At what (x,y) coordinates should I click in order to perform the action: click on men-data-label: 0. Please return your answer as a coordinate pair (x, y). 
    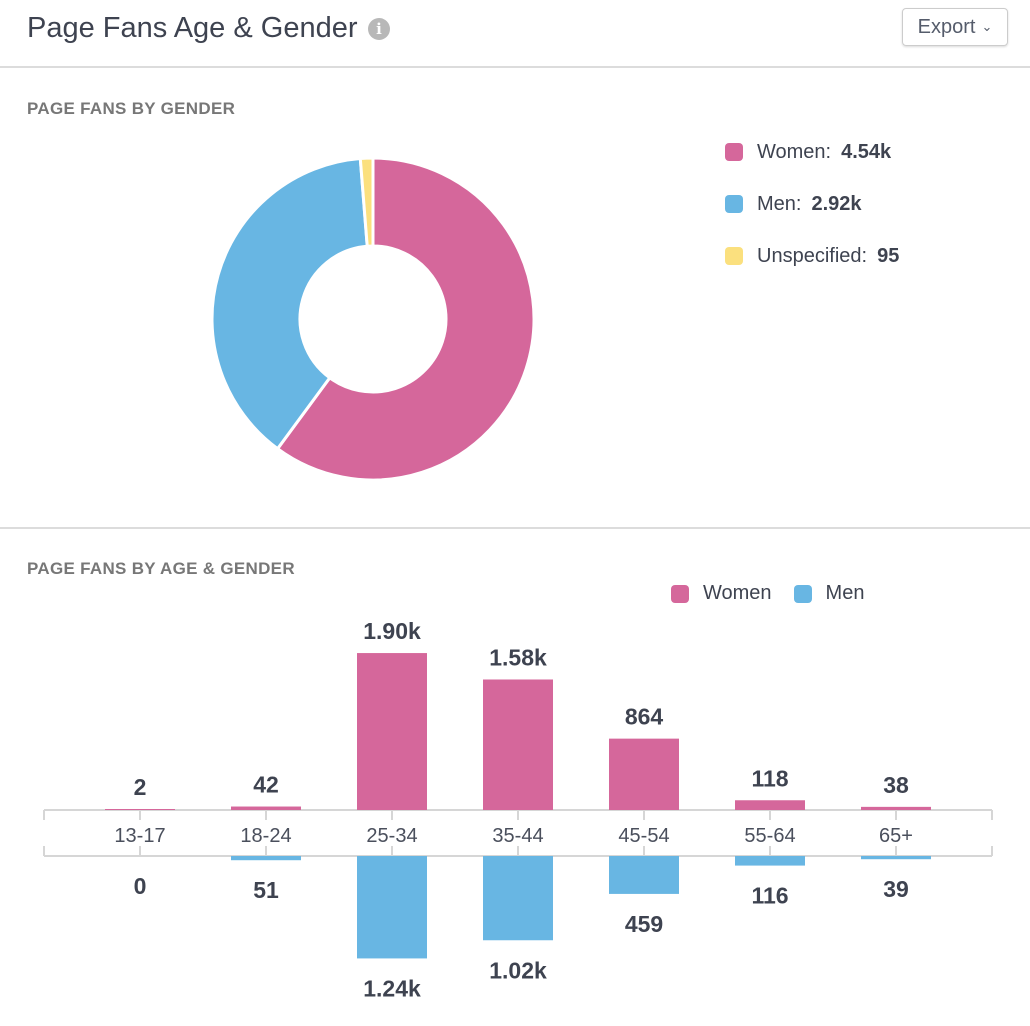
    Looking at the image, I should click on (140, 886).